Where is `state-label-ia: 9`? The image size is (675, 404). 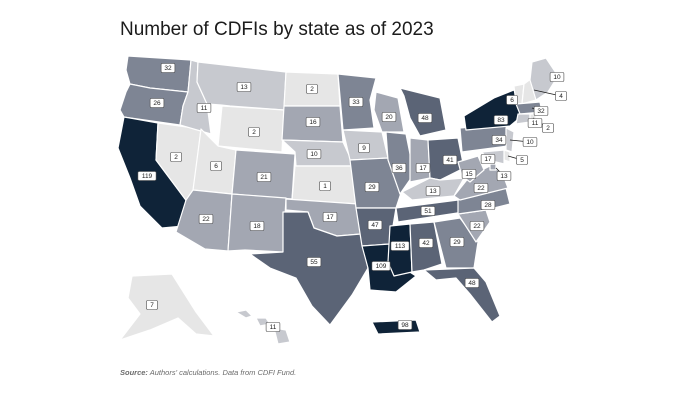 state-label-ia: 9 is located at coordinates (364, 148).